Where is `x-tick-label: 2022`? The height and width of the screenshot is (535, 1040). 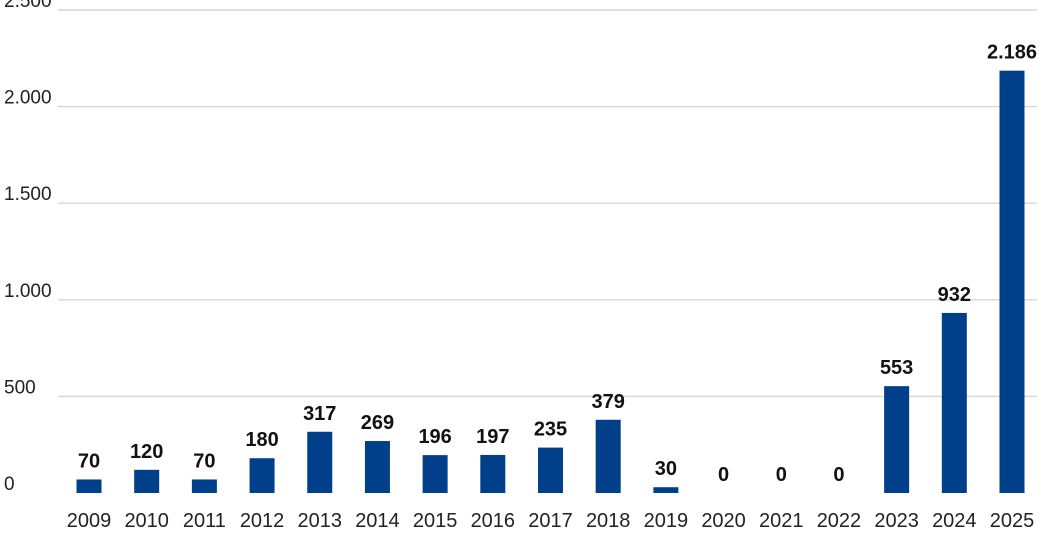
x-tick-label: 2022 is located at coordinates (839, 521).